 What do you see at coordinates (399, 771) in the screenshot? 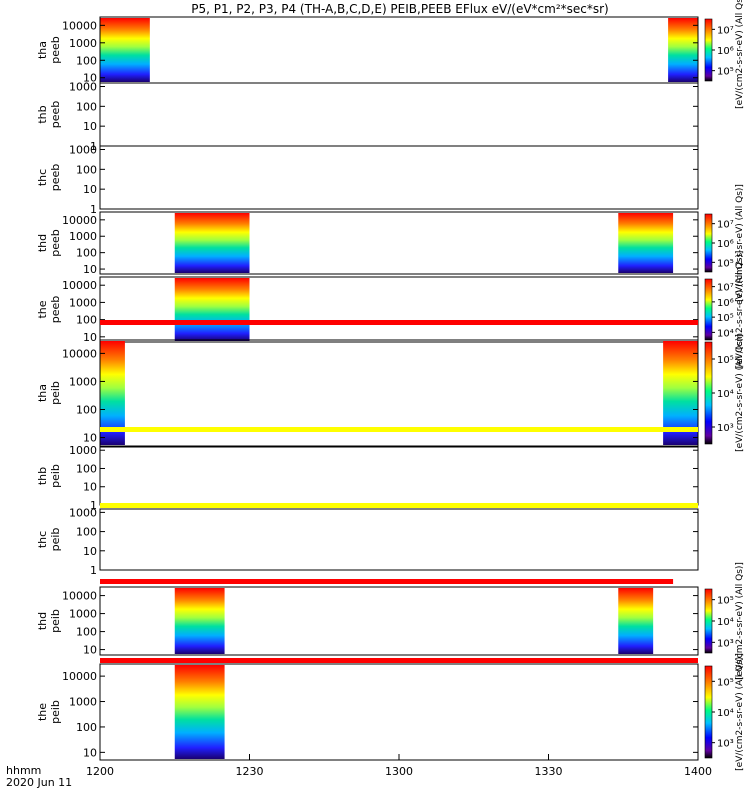
I see `x-tick-label: 1300` at bounding box center [399, 771].